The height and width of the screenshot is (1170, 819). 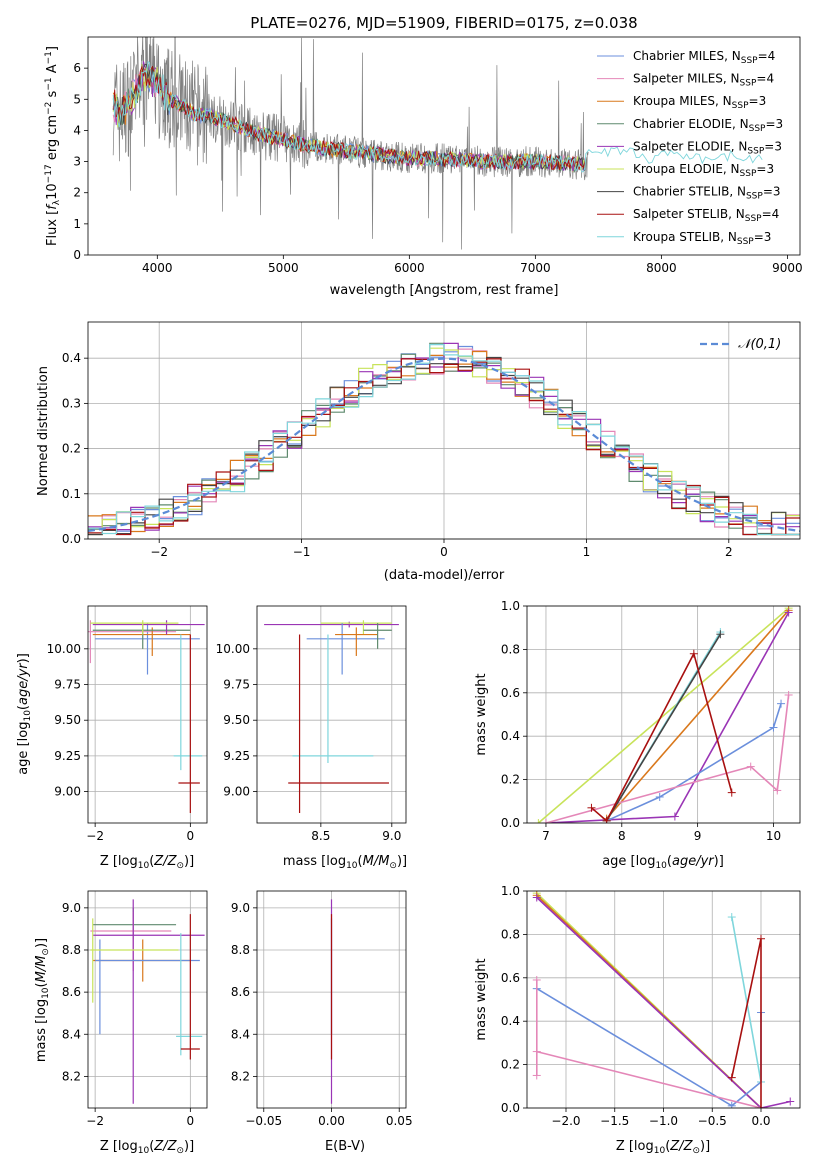 I want to click on x-tick-label: 0.0, so click(x=760, y=1121).